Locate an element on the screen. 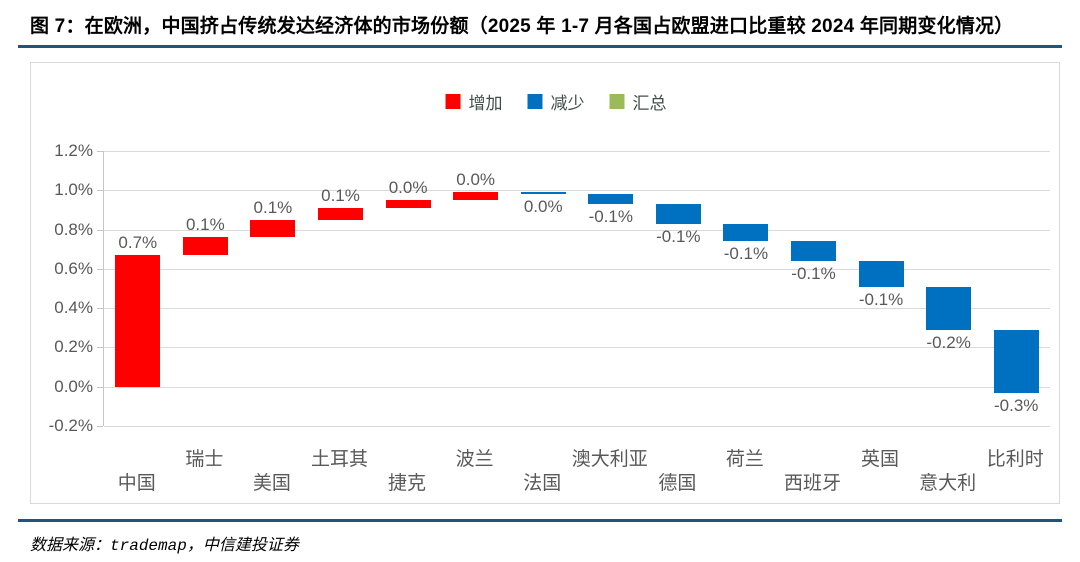  x-axis-label: 西班牙 is located at coordinates (812, 483).